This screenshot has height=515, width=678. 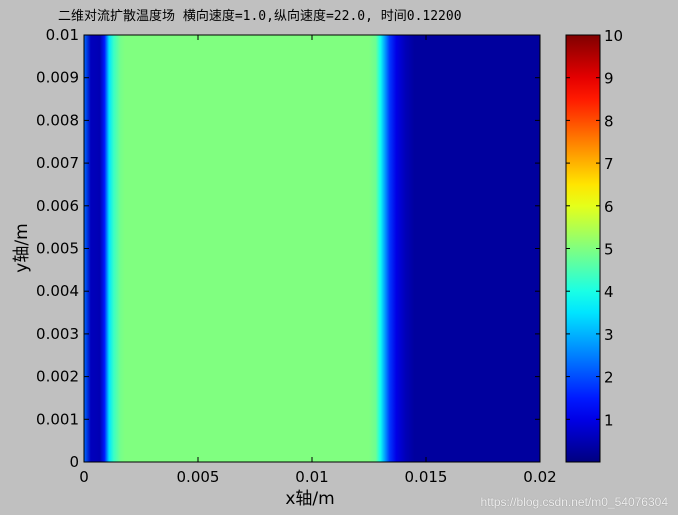 What do you see at coordinates (609, 292) in the screenshot?
I see `colorbar-tick-label: 4` at bounding box center [609, 292].